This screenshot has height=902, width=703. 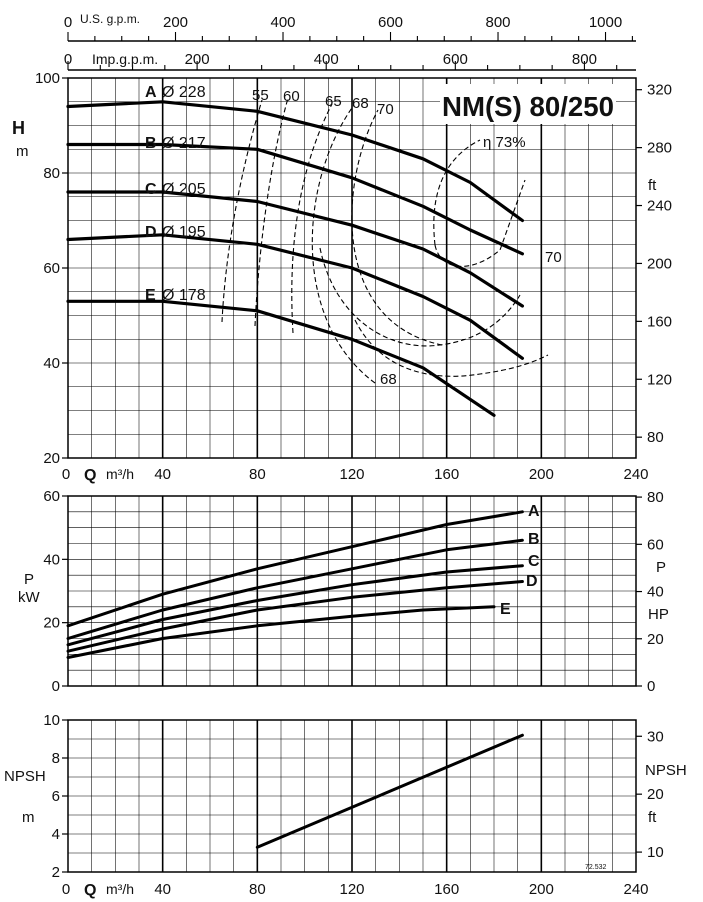 I want to click on usgpm-tick-label: 600, so click(x=390, y=22).